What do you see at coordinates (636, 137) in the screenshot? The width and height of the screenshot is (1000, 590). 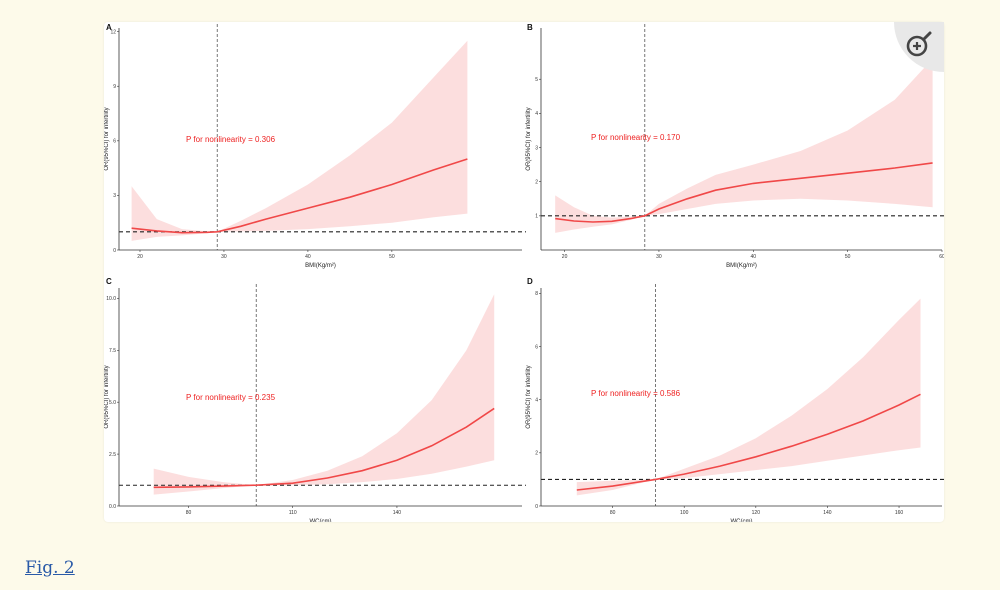 I see `nonlinearity-annotation: P for nonlinearity = 0.170` at bounding box center [636, 137].